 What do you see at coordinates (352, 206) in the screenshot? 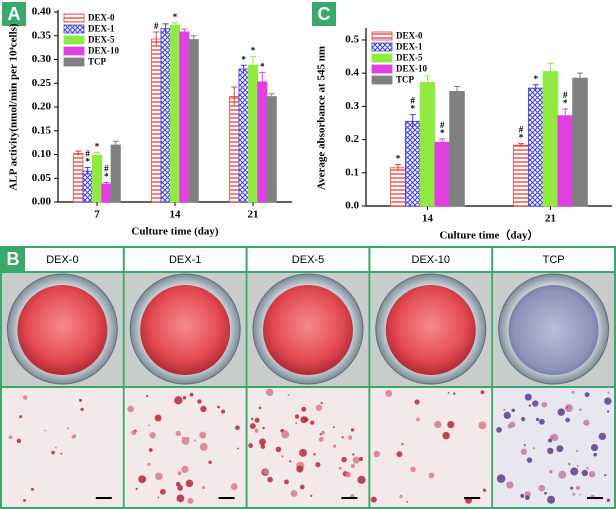
I see `y-tick-label: 0.0` at bounding box center [352, 206].